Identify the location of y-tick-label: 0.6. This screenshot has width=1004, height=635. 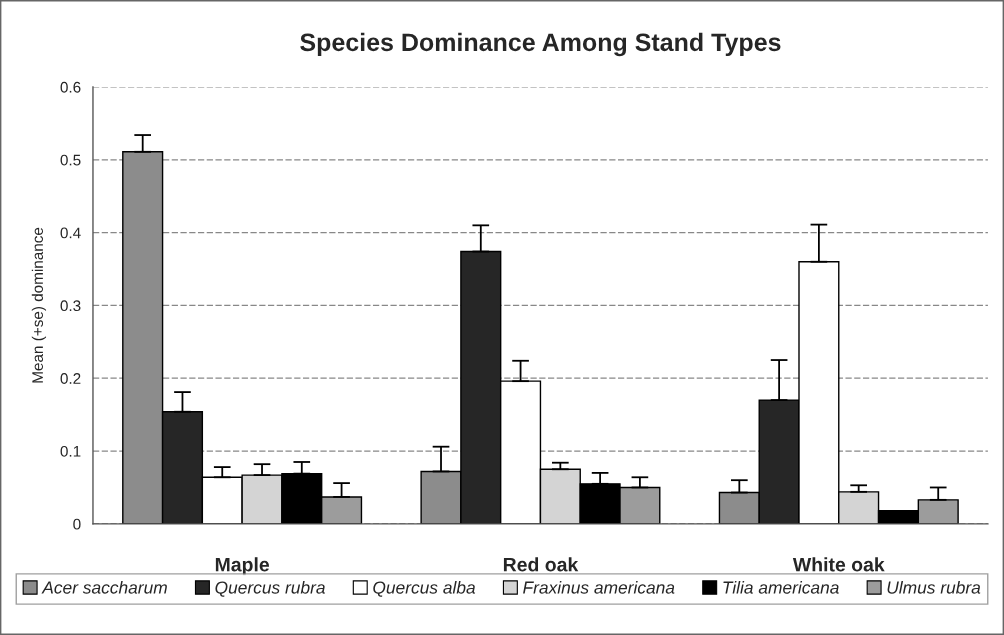
(70, 87).